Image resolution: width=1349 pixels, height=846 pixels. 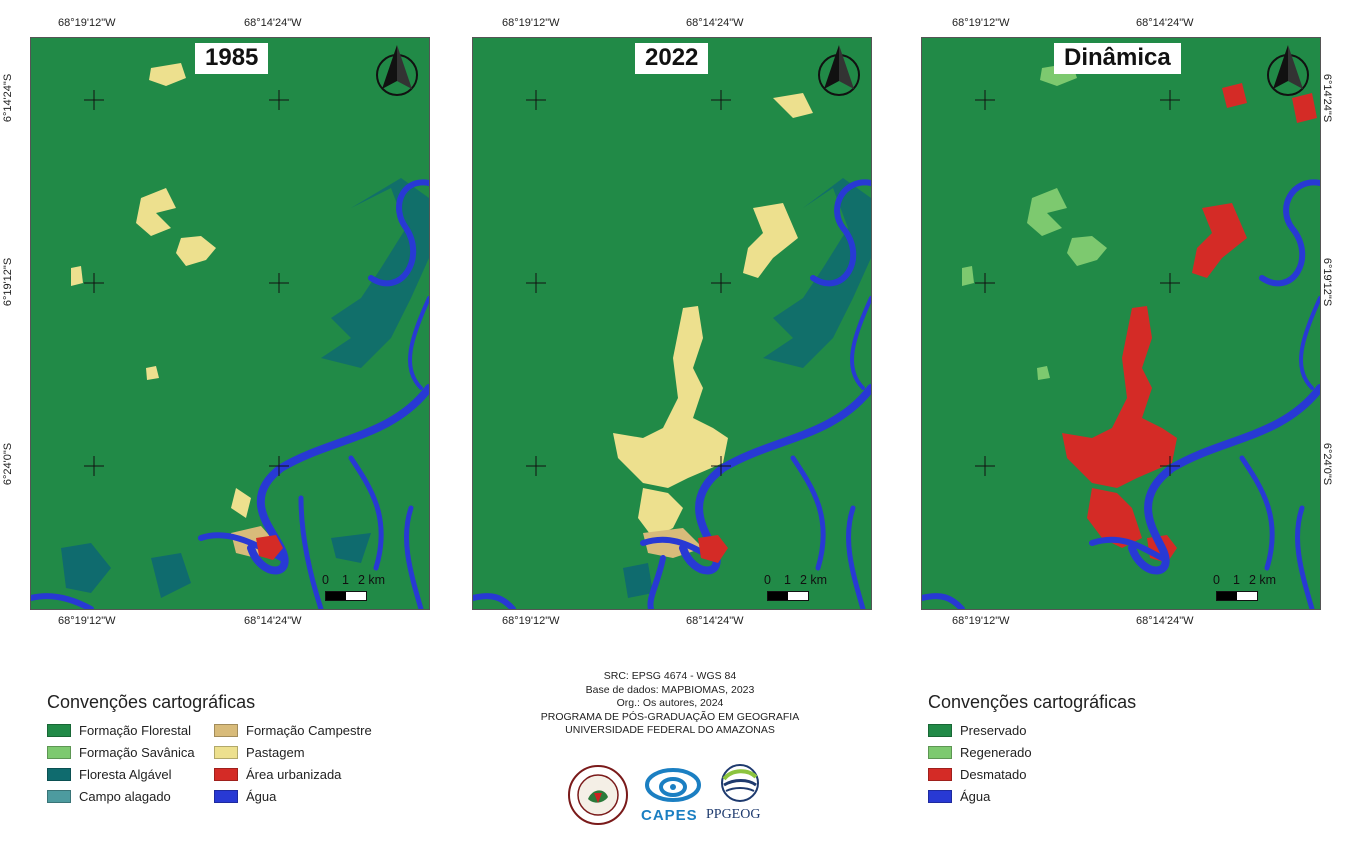 What do you see at coordinates (109, 796) in the screenshot?
I see `legend-item: Campo alagado` at bounding box center [109, 796].